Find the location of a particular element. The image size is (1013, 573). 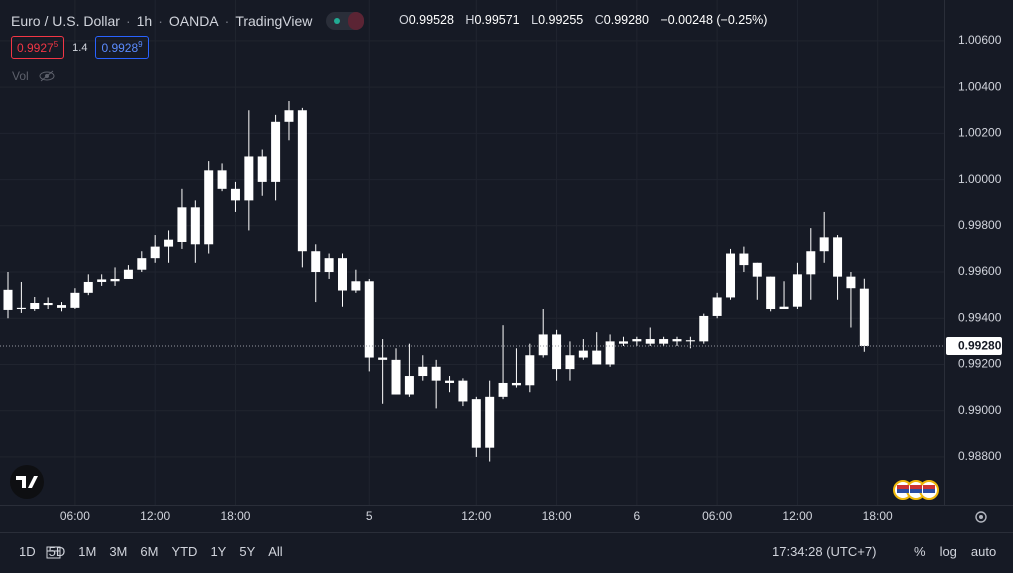

range-button: YTD is located at coordinates (184, 551).